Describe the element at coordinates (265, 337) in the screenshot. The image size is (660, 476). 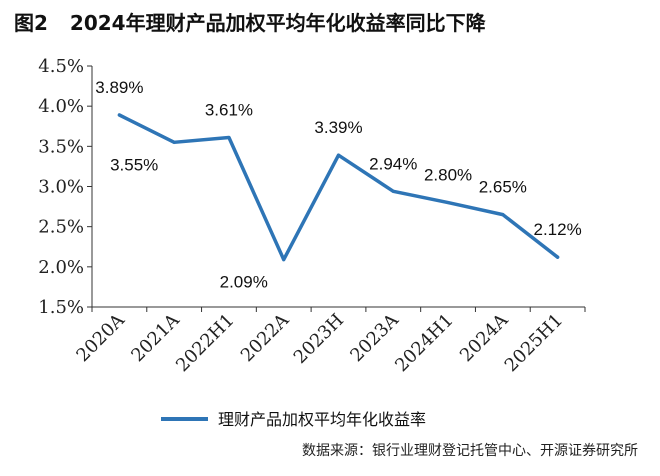
I see `x-tick-label: 2022A` at that location.